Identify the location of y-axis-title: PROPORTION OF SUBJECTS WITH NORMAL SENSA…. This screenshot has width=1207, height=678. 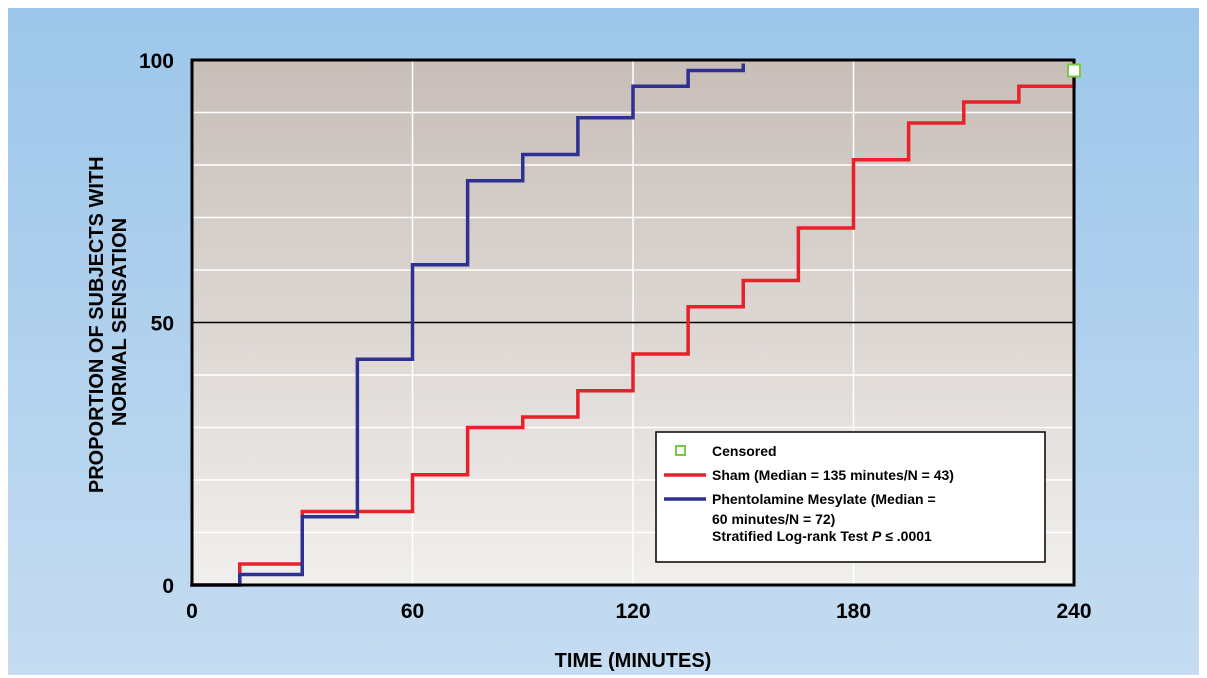
(108, 322).